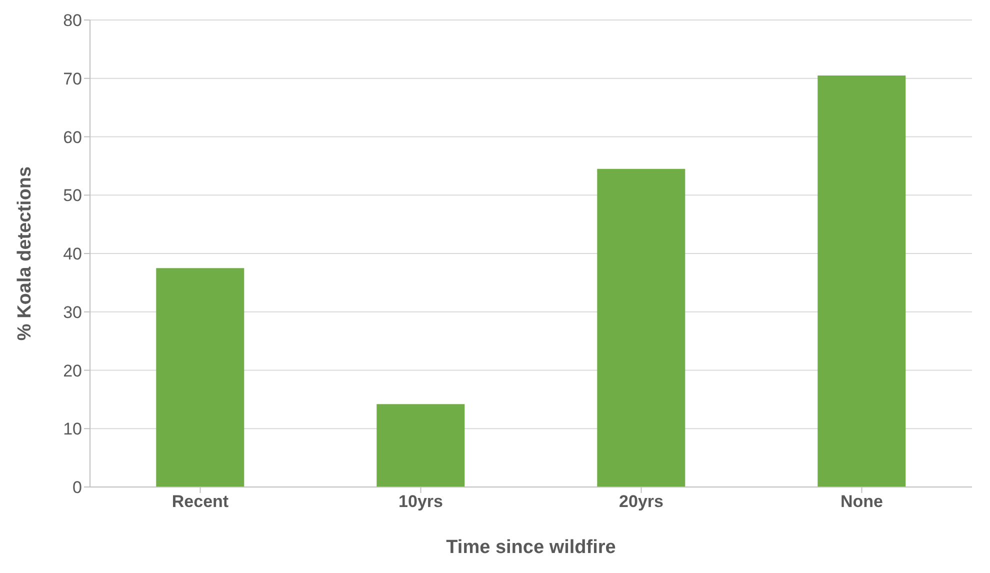 This screenshot has height=573, width=990. What do you see at coordinates (200, 502) in the screenshot?
I see `x-tick-label: Recent` at bounding box center [200, 502].